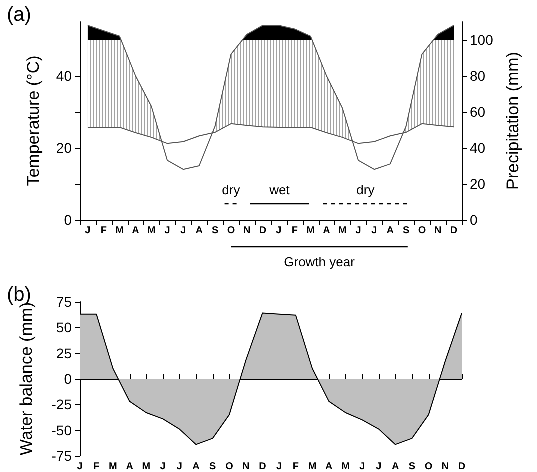 This screenshot has height=472, width=537. What do you see at coordinates (62, 456) in the screenshot?
I see `y-tick-label: -75` at bounding box center [62, 456].